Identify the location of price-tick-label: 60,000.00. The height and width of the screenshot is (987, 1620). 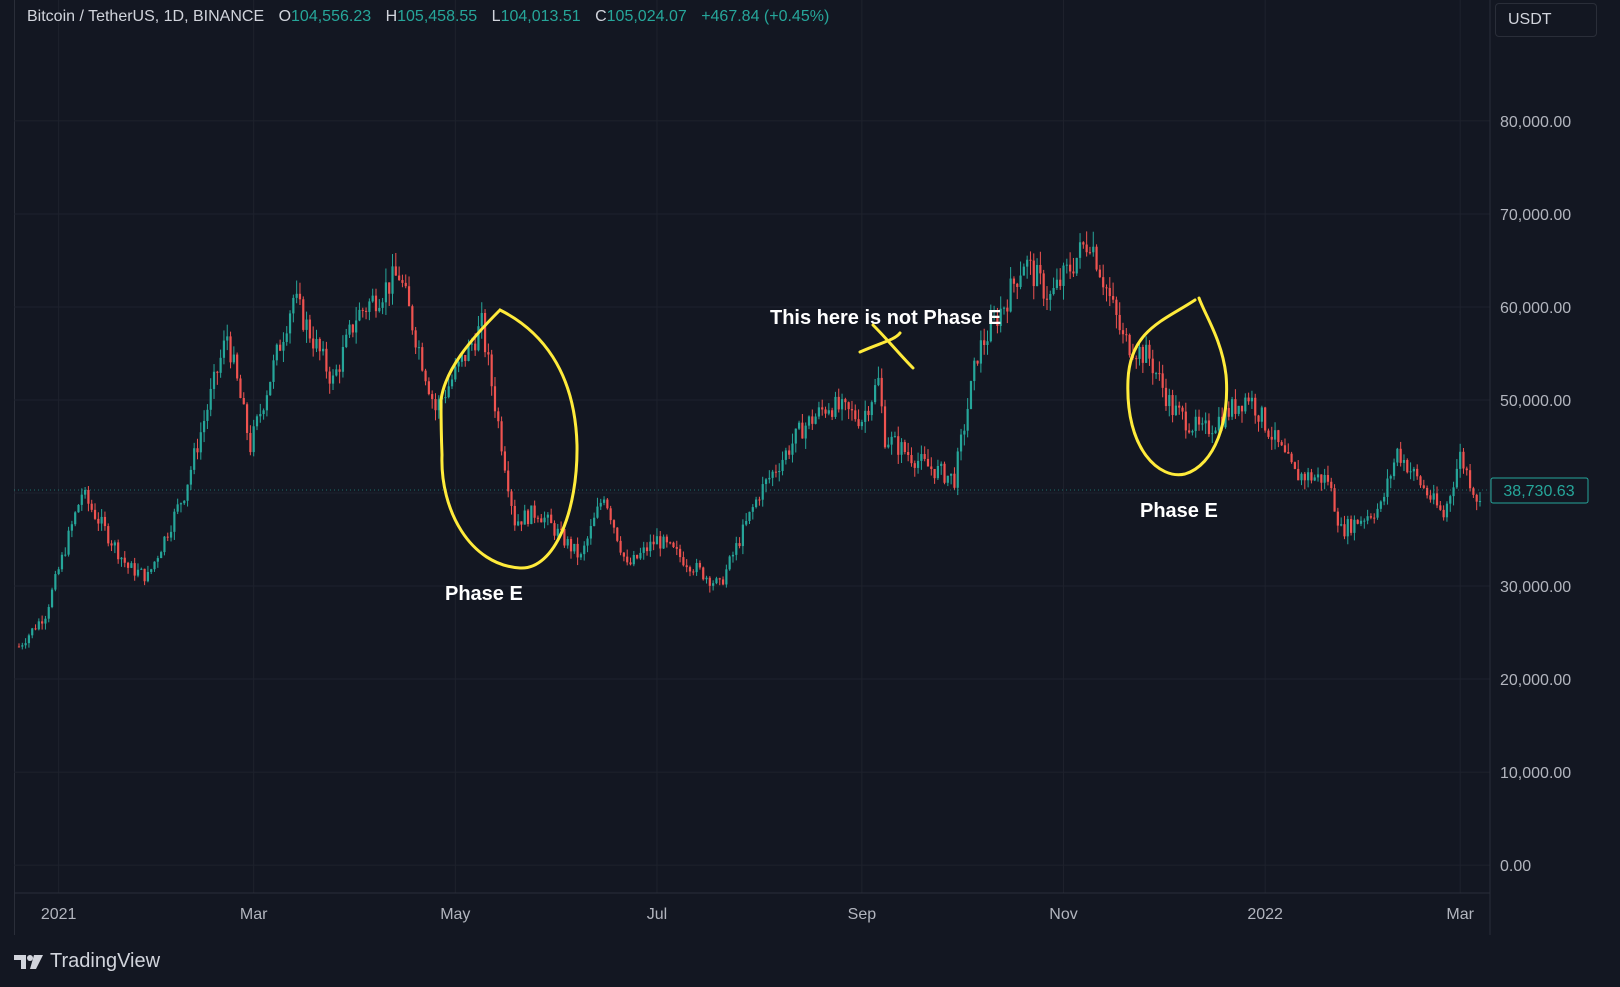
(1535, 308).